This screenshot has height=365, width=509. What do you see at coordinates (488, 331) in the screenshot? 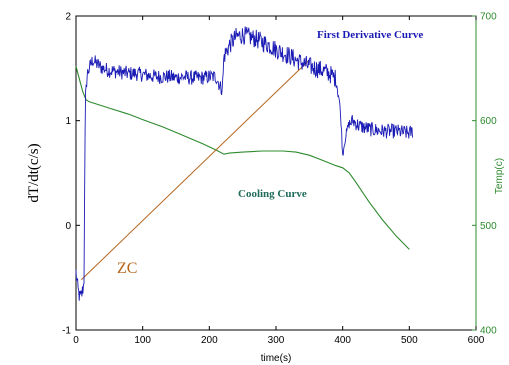
I see `y2-tick-label: 400` at bounding box center [488, 331].